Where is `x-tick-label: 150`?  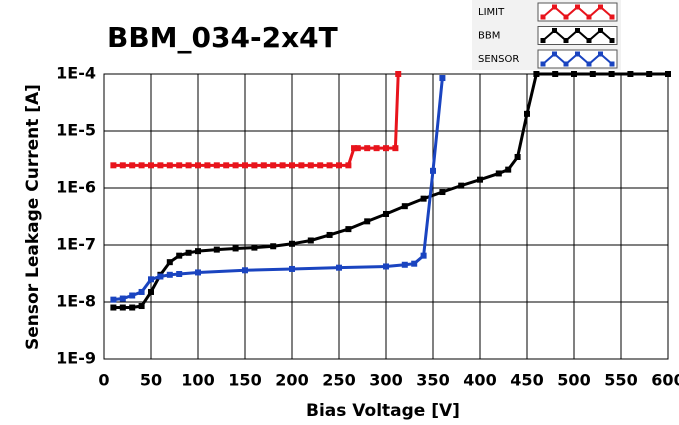
x-tick-label: 150 is located at coordinates (244, 380).